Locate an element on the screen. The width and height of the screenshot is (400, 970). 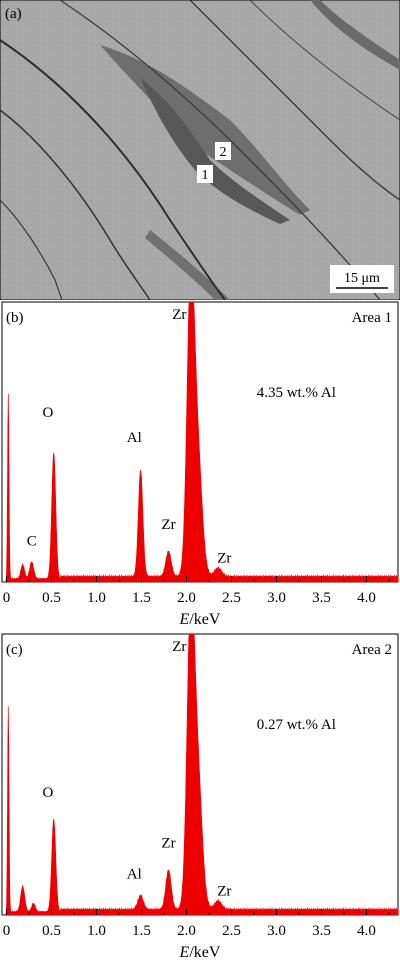
panel-label: (b) is located at coordinates (15, 318).